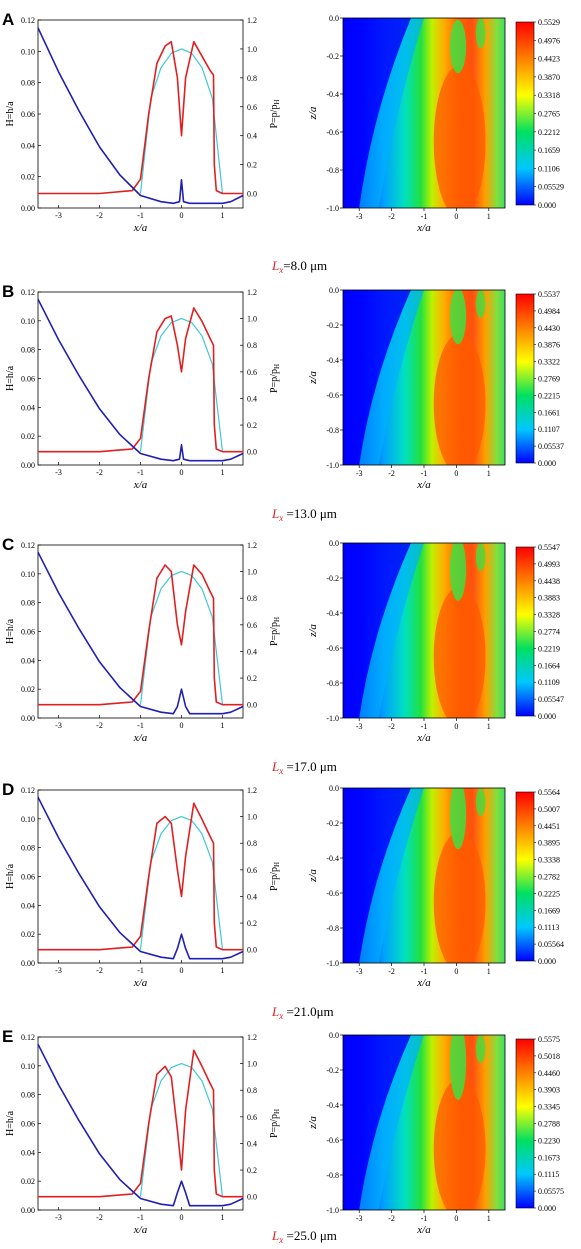 This screenshot has height=1249, width=581. Describe the element at coordinates (10, 631) in the screenshot. I see `left-y-axis-label: H=h/a` at that location.